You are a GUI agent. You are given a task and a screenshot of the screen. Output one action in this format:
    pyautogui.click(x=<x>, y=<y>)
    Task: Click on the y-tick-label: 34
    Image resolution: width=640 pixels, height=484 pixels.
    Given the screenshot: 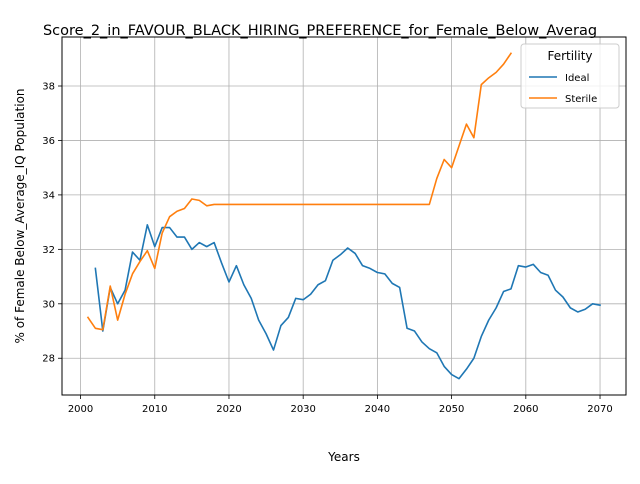 What is the action you would take?
    pyautogui.click(x=48, y=195)
    